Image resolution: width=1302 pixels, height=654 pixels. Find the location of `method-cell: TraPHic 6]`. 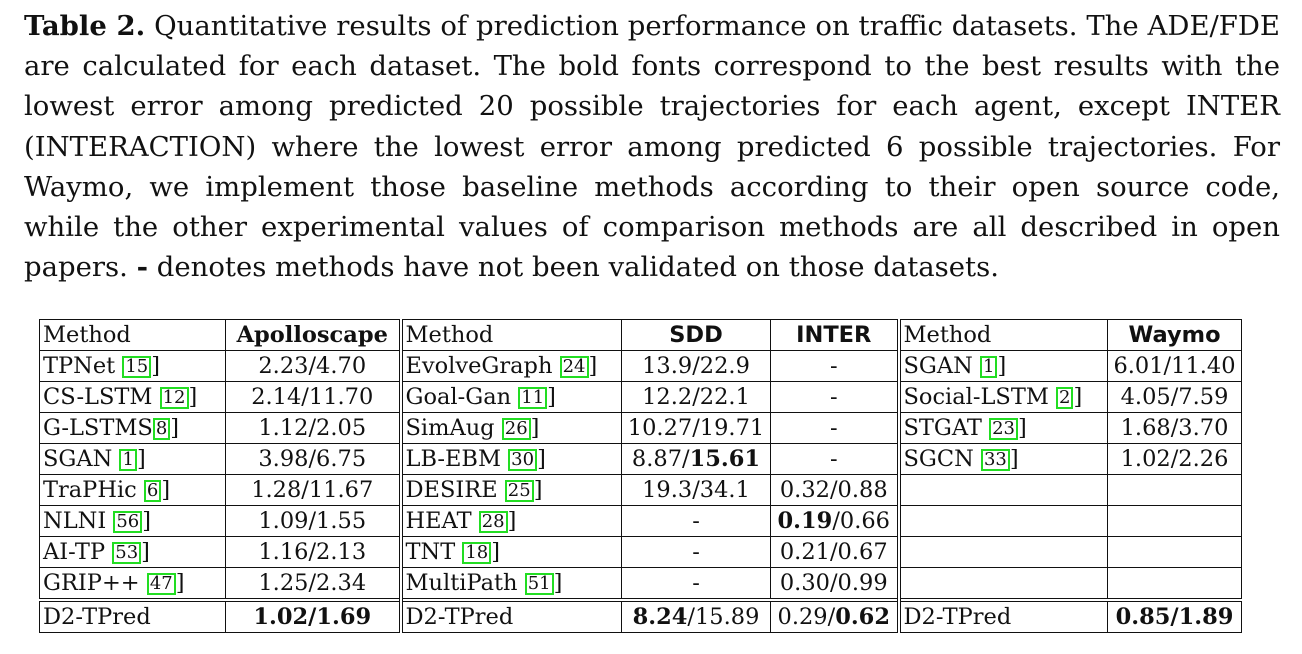

method-cell: TraPHic 6] is located at coordinates (132, 490).